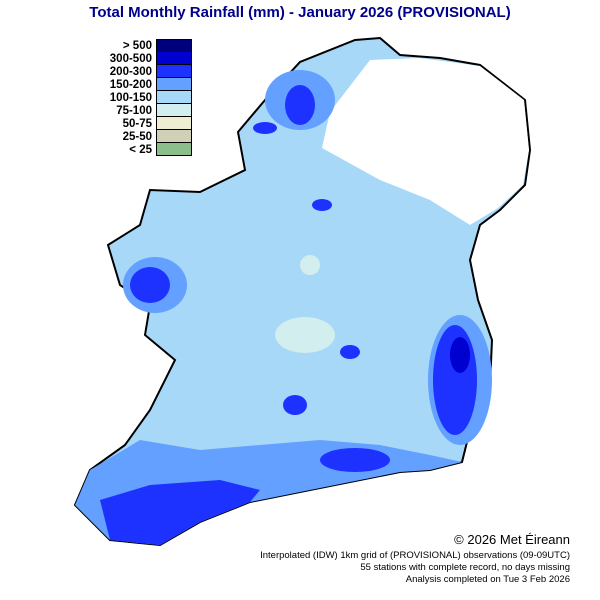  I want to click on legend-label: 100-150, so click(130, 97).